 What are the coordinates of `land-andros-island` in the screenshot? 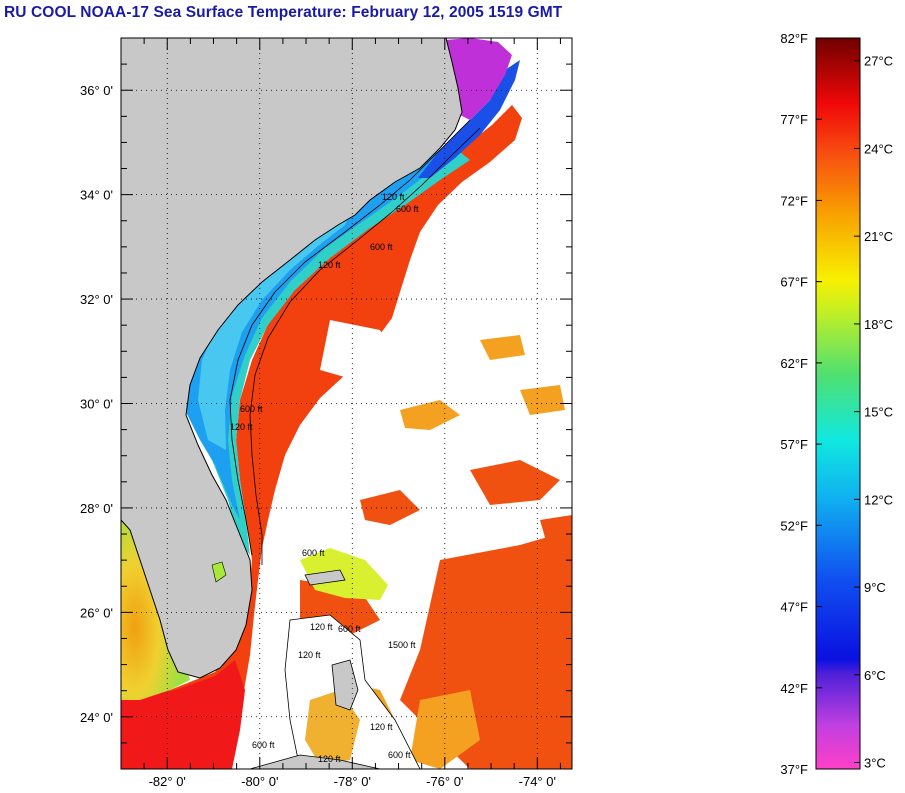 It's located at (345, 685).